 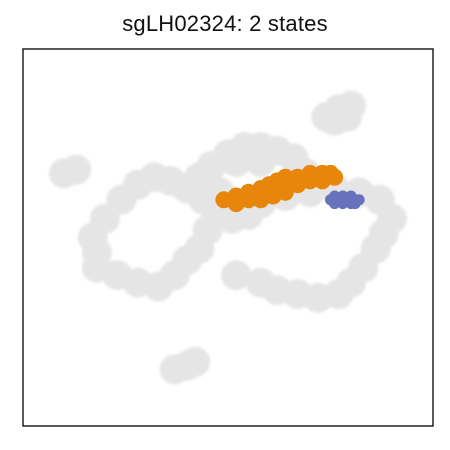 I want to click on highlighted-states, so click(x=290, y=188).